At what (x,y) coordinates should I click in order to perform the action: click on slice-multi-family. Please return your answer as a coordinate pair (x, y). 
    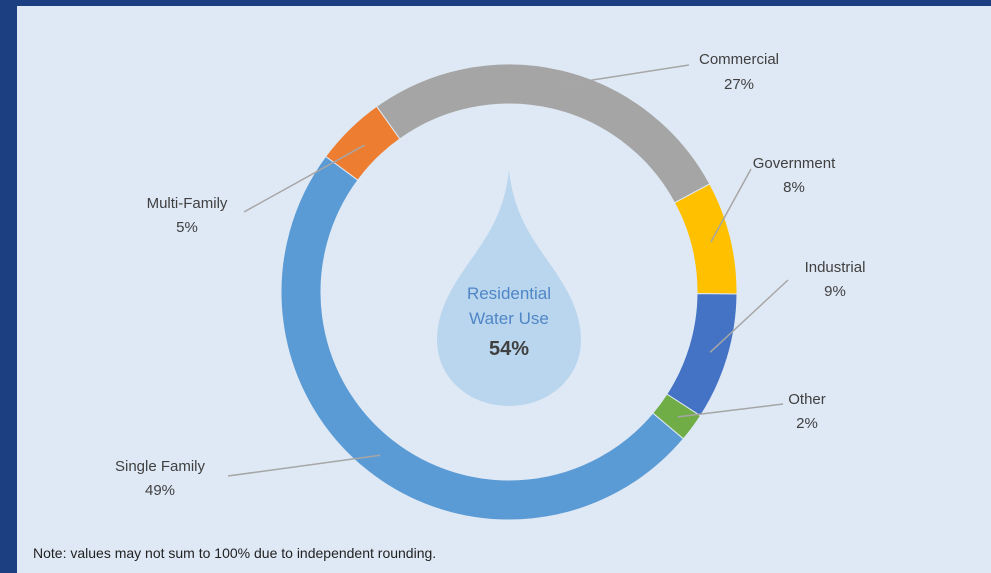
    Looking at the image, I should click on (363, 143).